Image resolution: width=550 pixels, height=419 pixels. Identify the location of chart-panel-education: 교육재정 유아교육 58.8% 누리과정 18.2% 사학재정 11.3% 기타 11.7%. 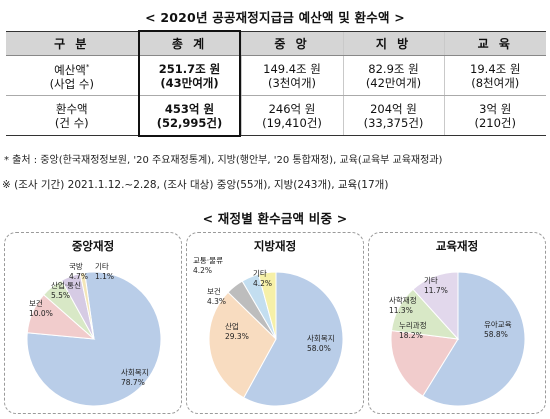
(457, 323).